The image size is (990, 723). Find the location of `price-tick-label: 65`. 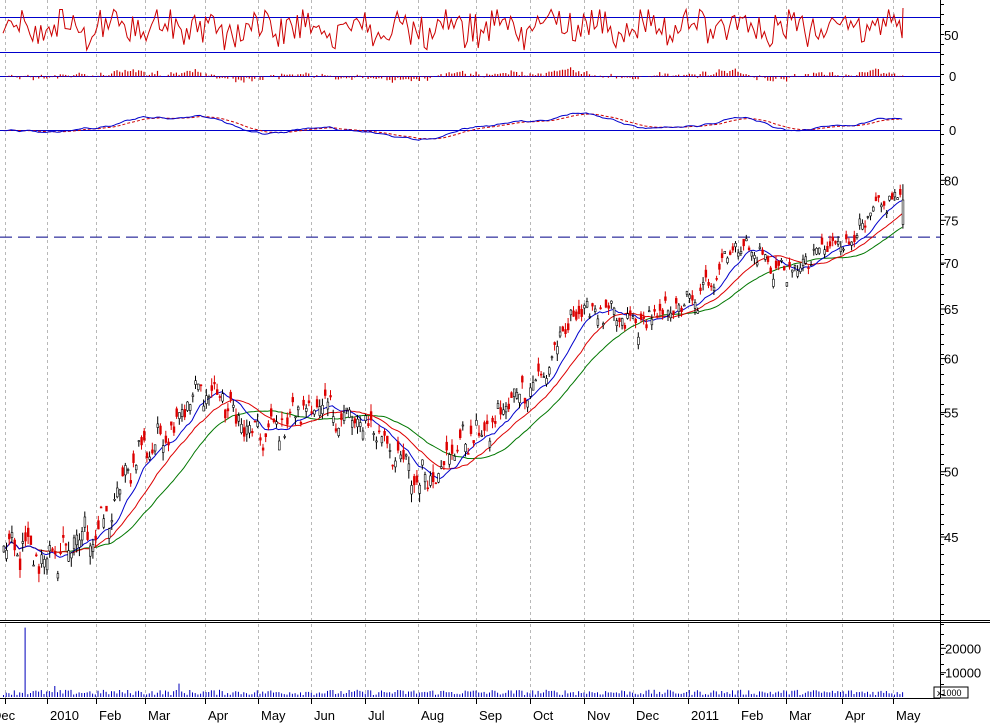

price-tick-label: 65 is located at coordinates (951, 309).